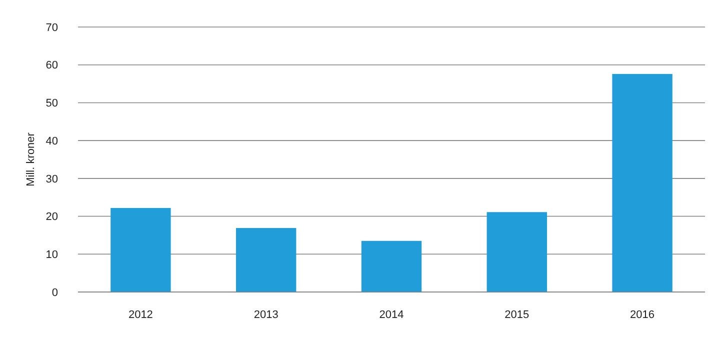 This screenshot has width=720, height=341. What do you see at coordinates (140, 315) in the screenshot?
I see `x-tick-label: 2012` at bounding box center [140, 315].